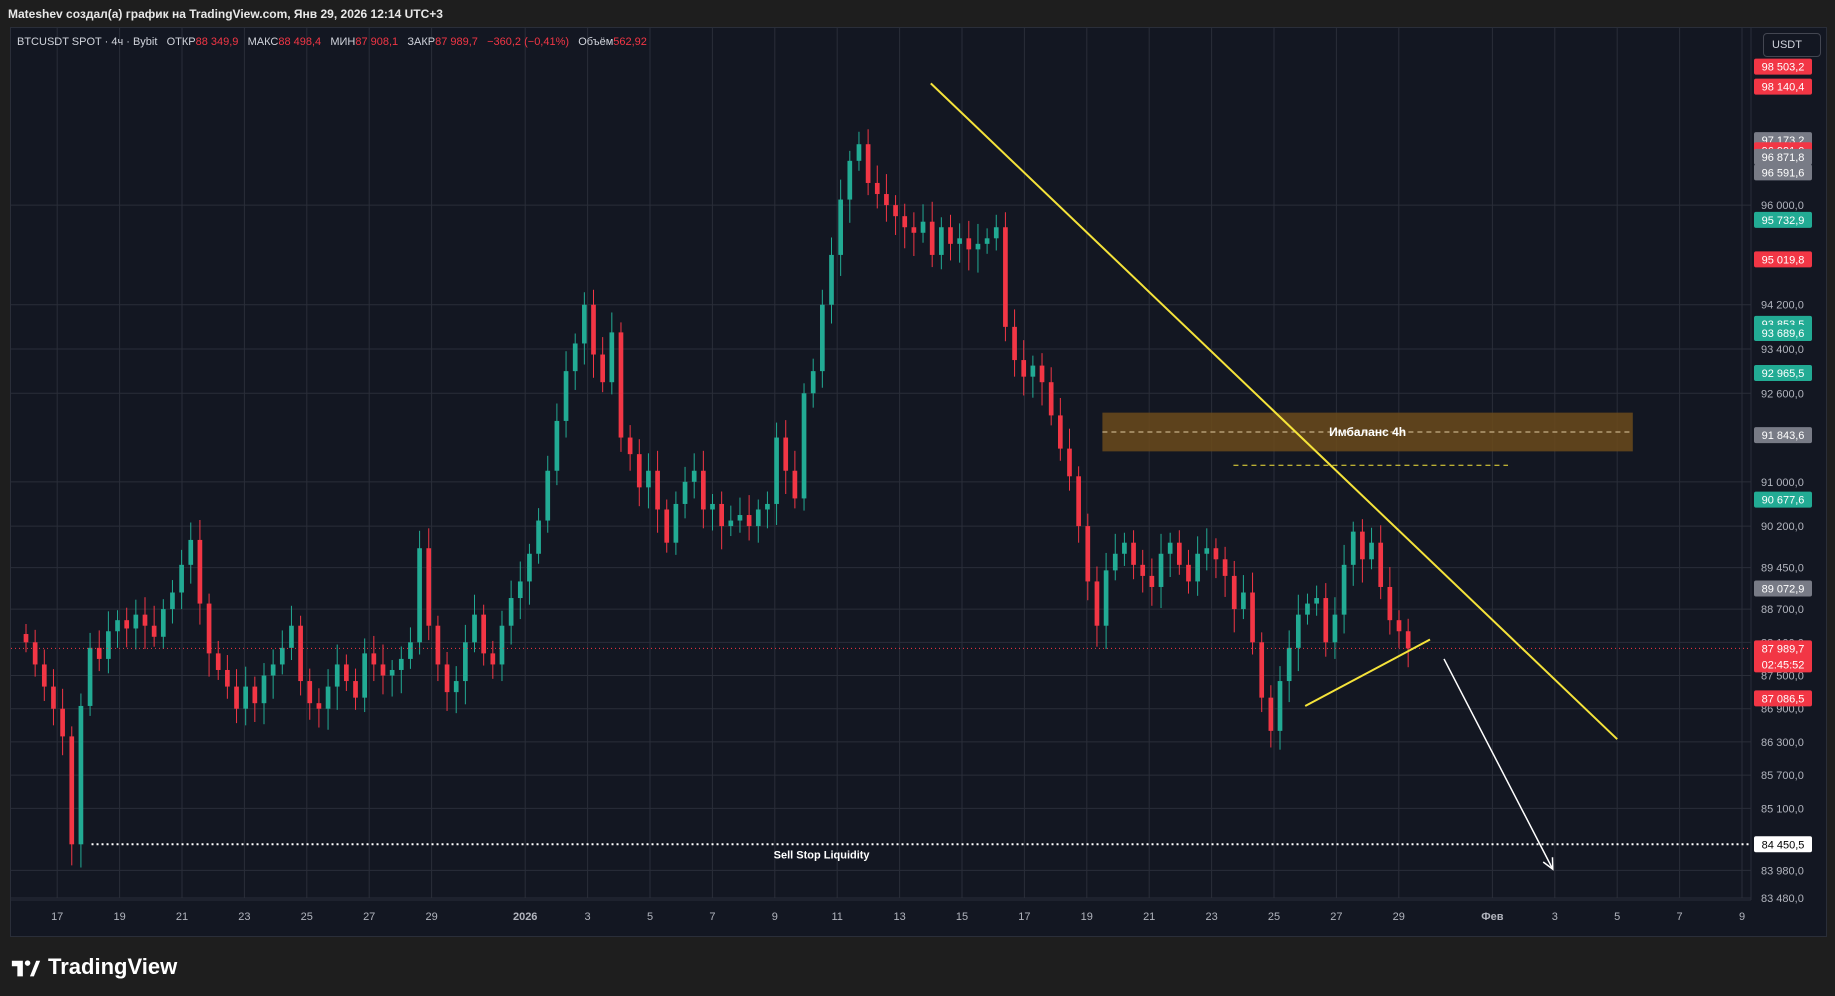 This screenshot has width=1835, height=996. What do you see at coordinates (1680, 917) in the screenshot?
I see `time-tick-label: 7` at bounding box center [1680, 917].